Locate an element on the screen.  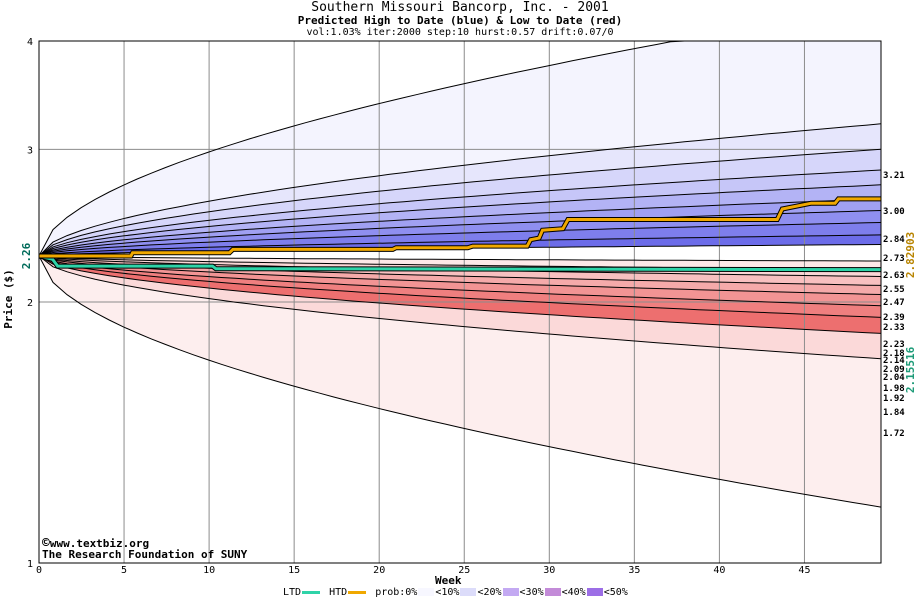
quantile-end-label: 1.84 is located at coordinates (894, 413).